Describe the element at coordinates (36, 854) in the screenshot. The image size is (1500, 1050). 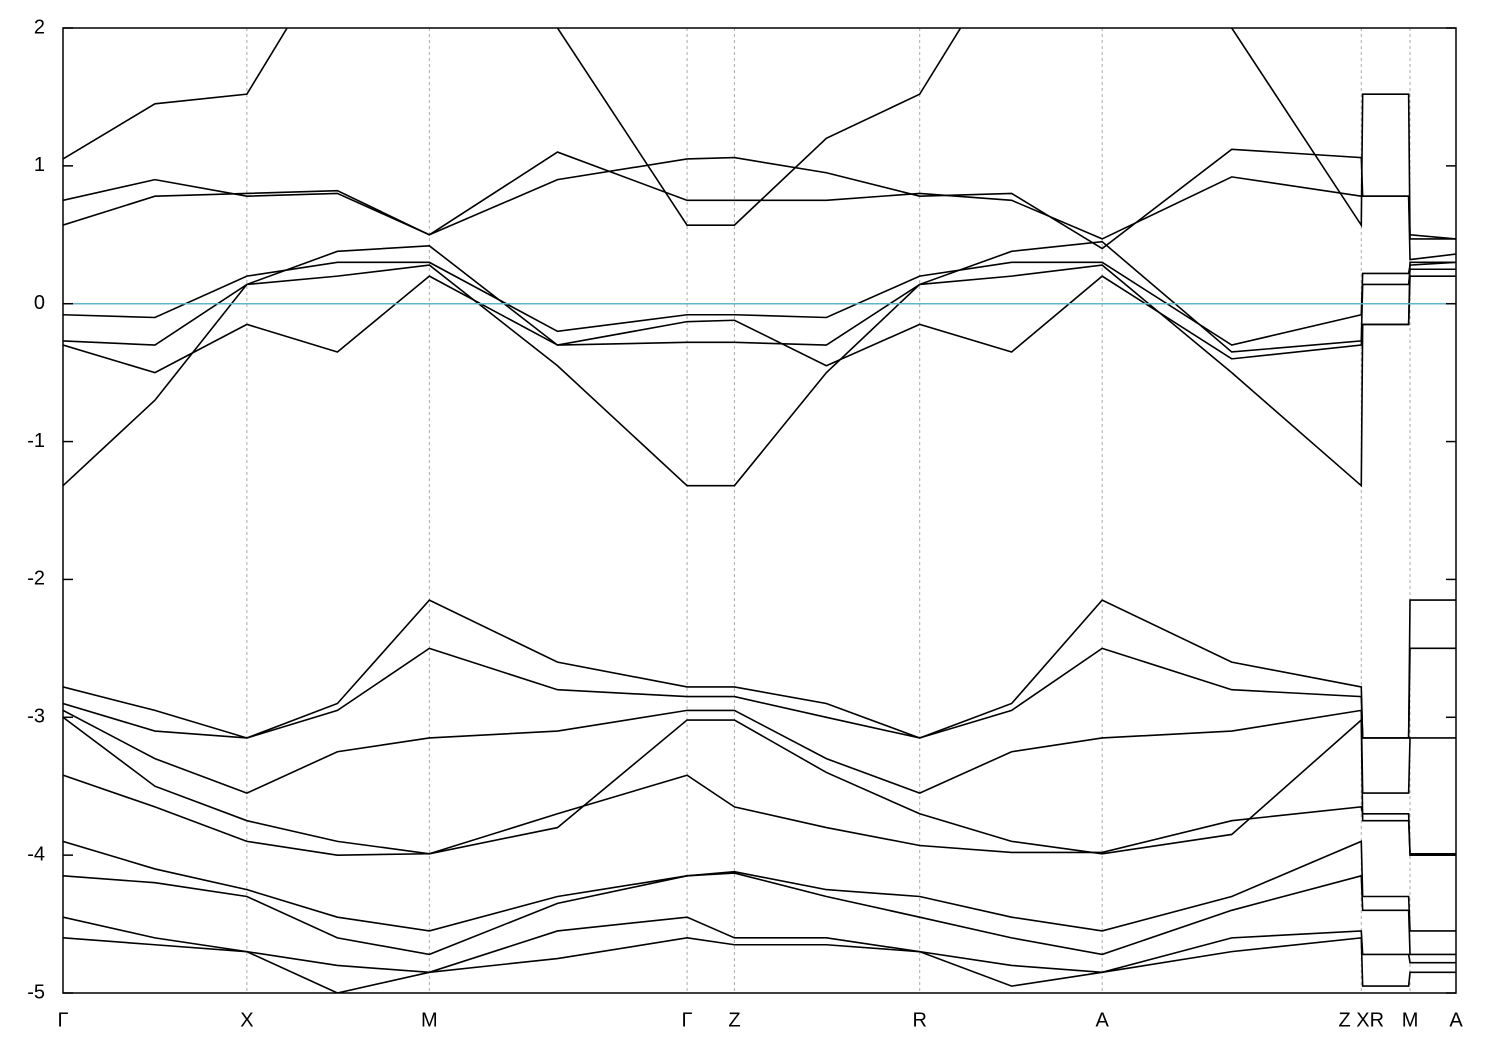
I see `y-tick-label: -4` at that location.